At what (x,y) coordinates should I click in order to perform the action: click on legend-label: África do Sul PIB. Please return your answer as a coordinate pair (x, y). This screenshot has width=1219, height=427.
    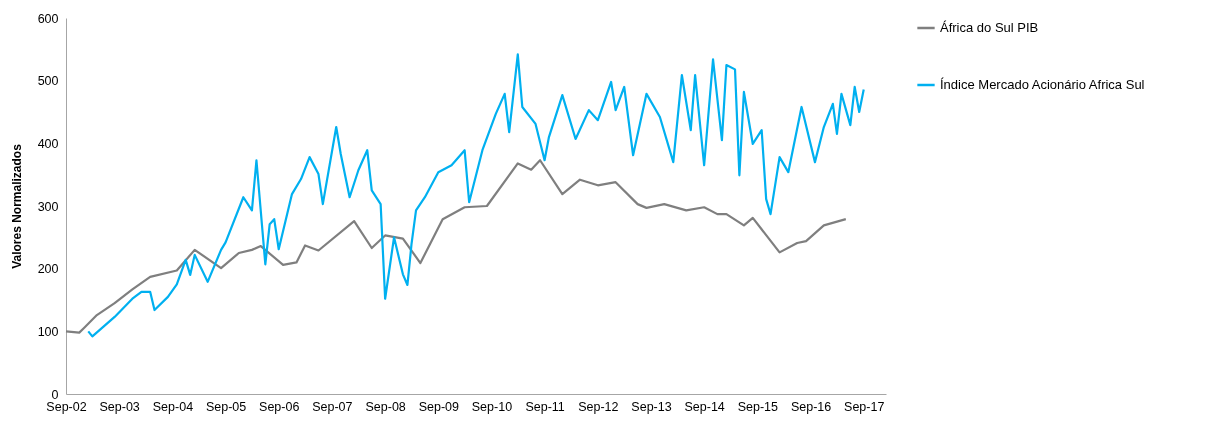
    Looking at the image, I should click on (989, 27).